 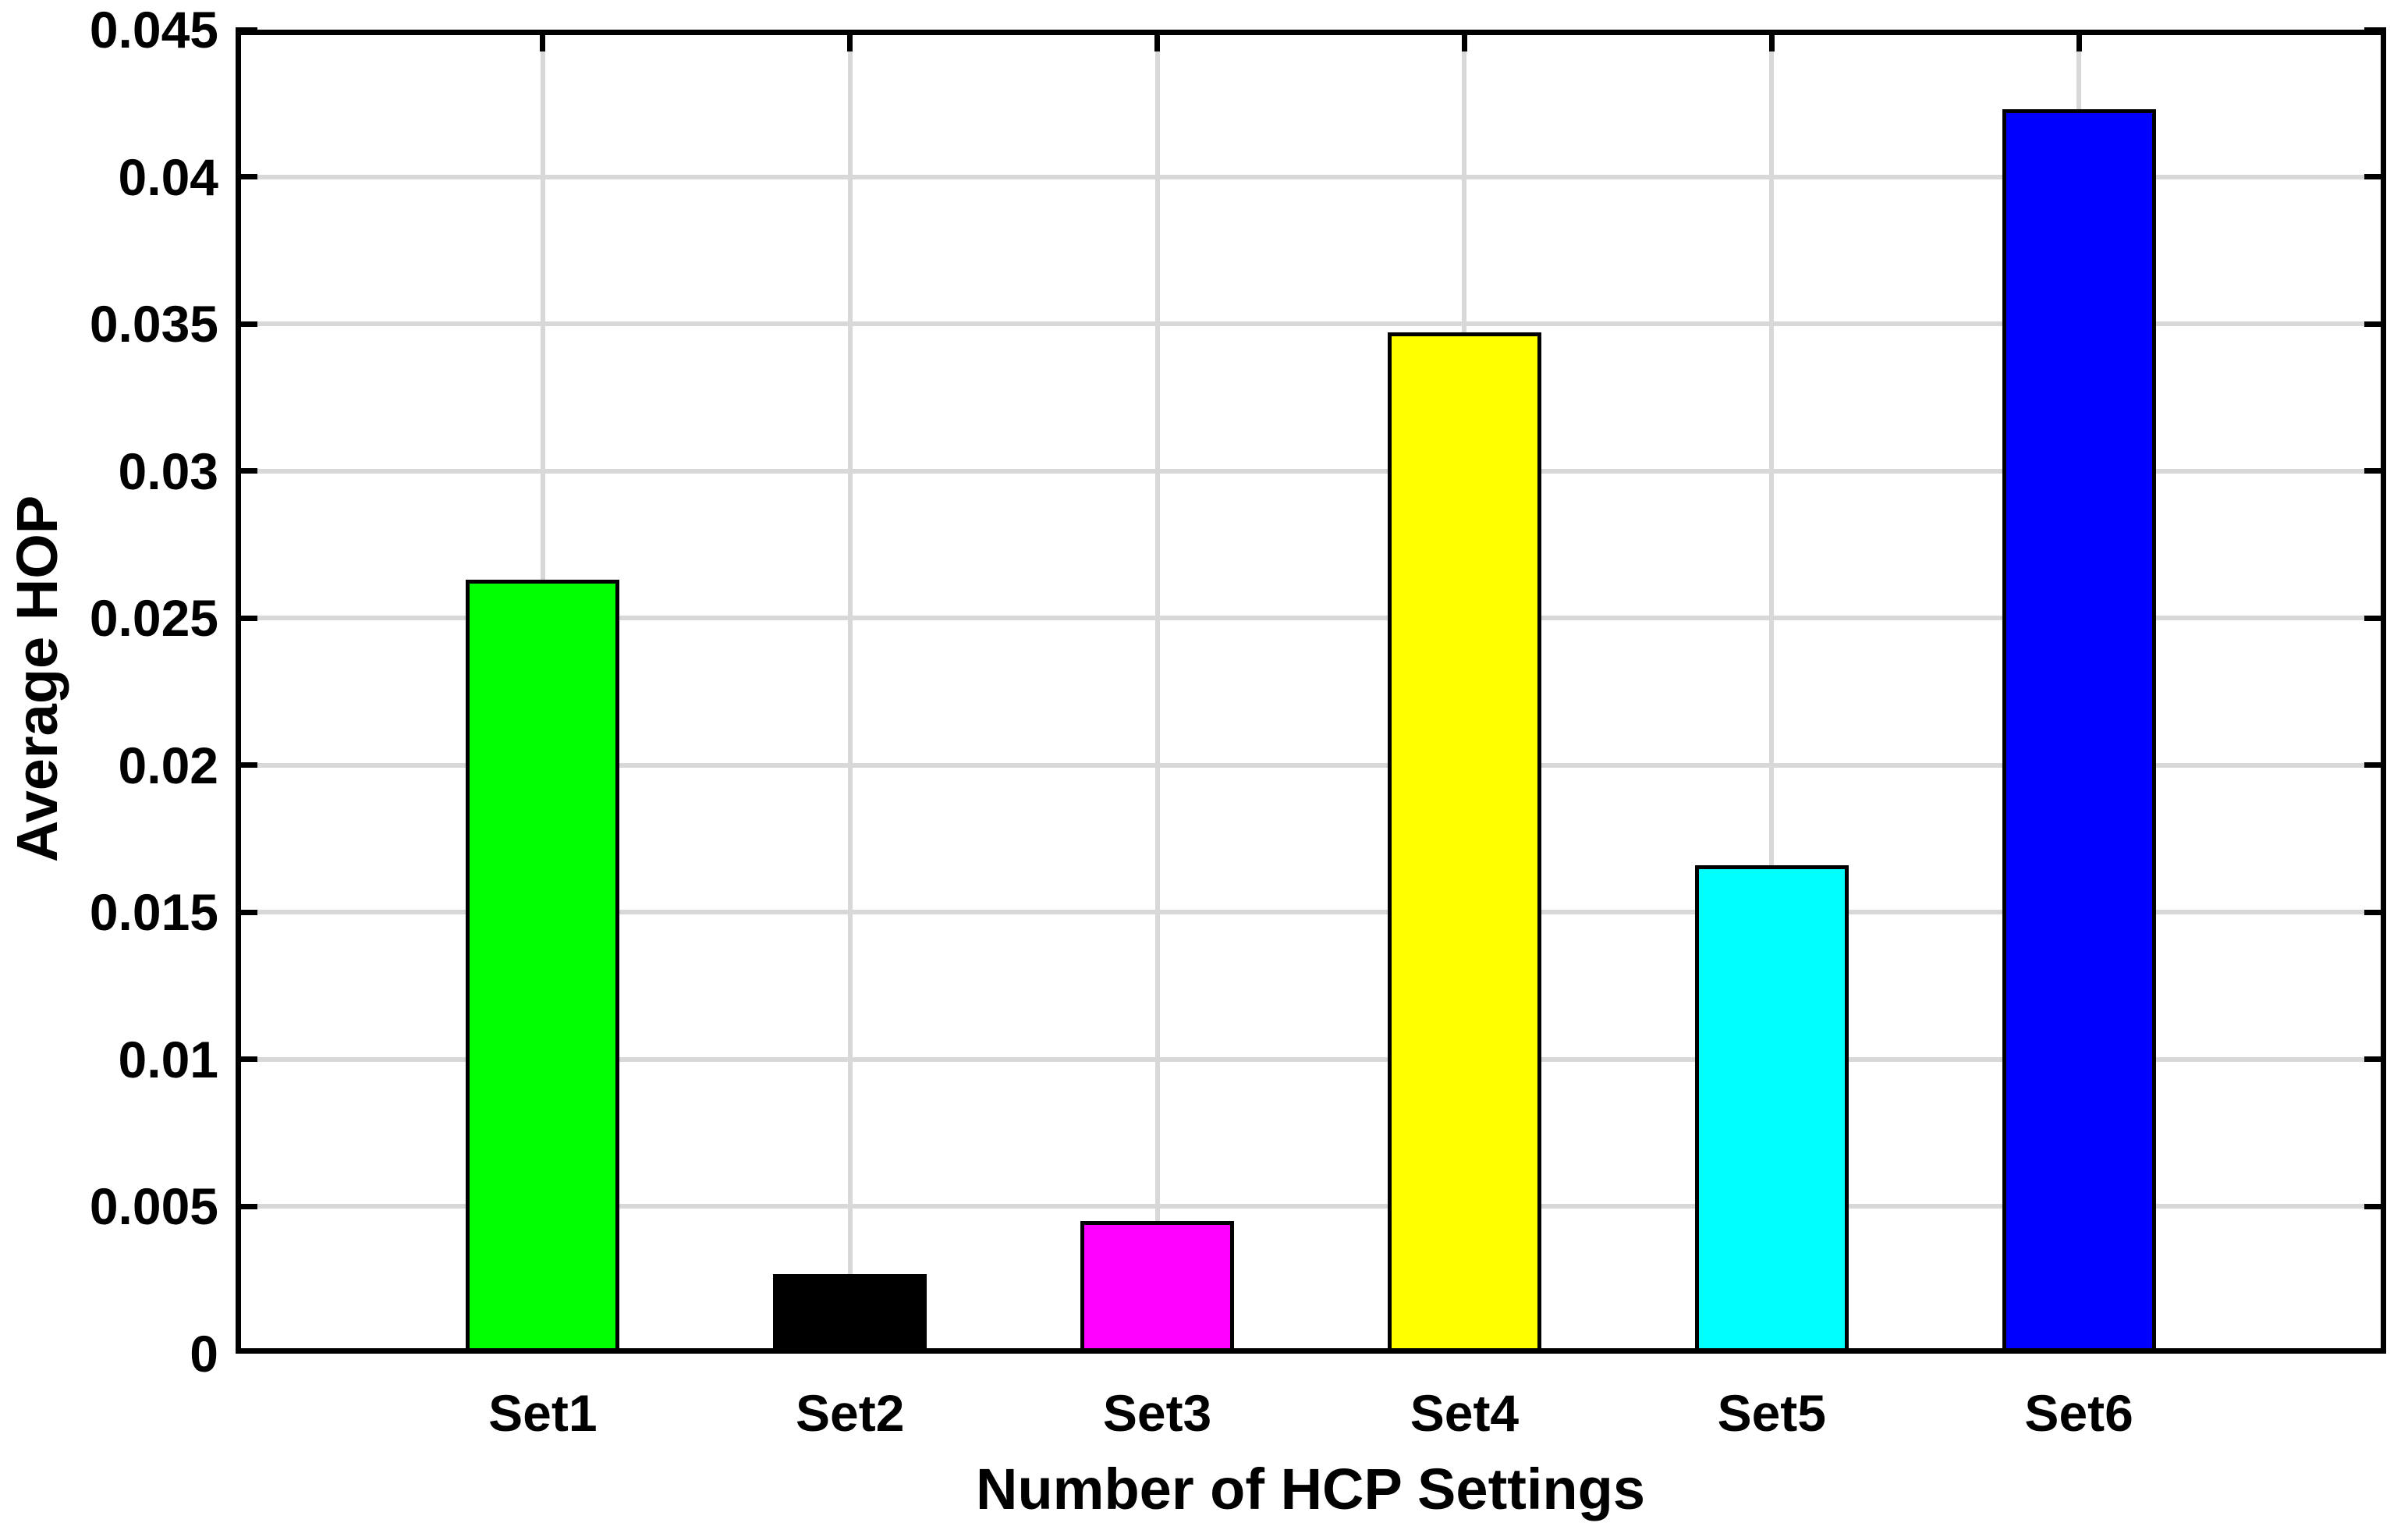 What do you see at coordinates (1772, 1413) in the screenshot?
I see `x-tick-label: Set5` at bounding box center [1772, 1413].